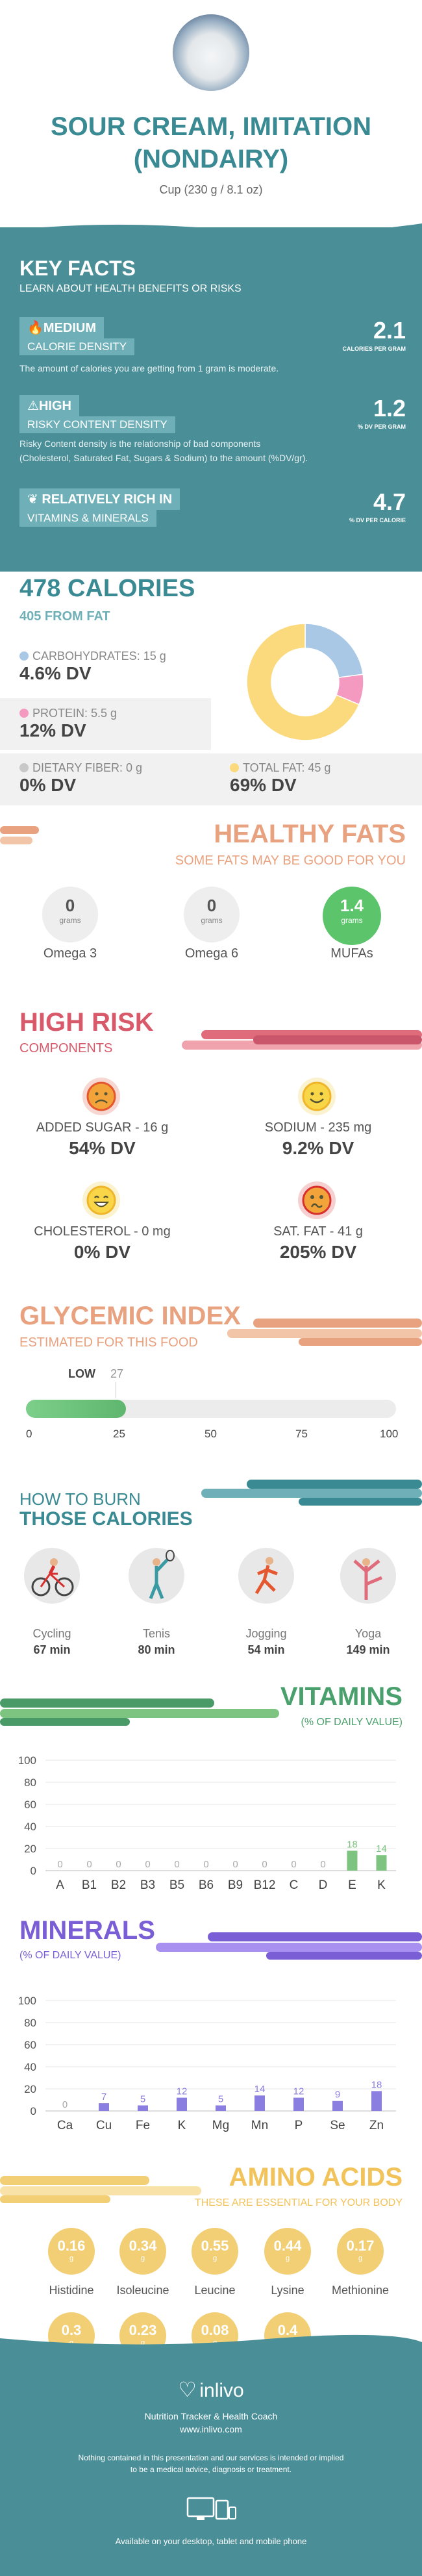  What do you see at coordinates (316, 1202) in the screenshot?
I see `worried-face-icon` at bounding box center [316, 1202].